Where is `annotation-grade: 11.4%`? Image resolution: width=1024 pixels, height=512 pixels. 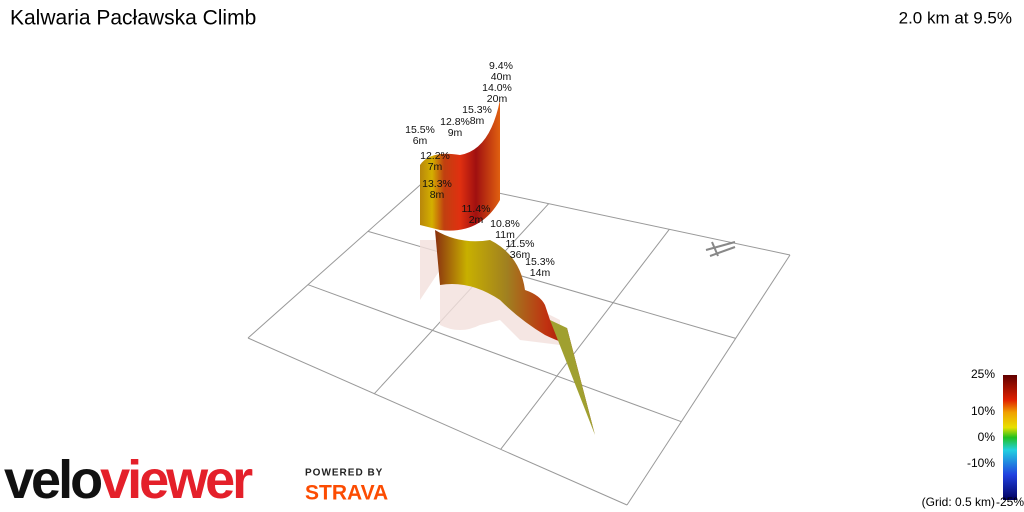
annotation-grade: 11.4% is located at coordinates (476, 209).